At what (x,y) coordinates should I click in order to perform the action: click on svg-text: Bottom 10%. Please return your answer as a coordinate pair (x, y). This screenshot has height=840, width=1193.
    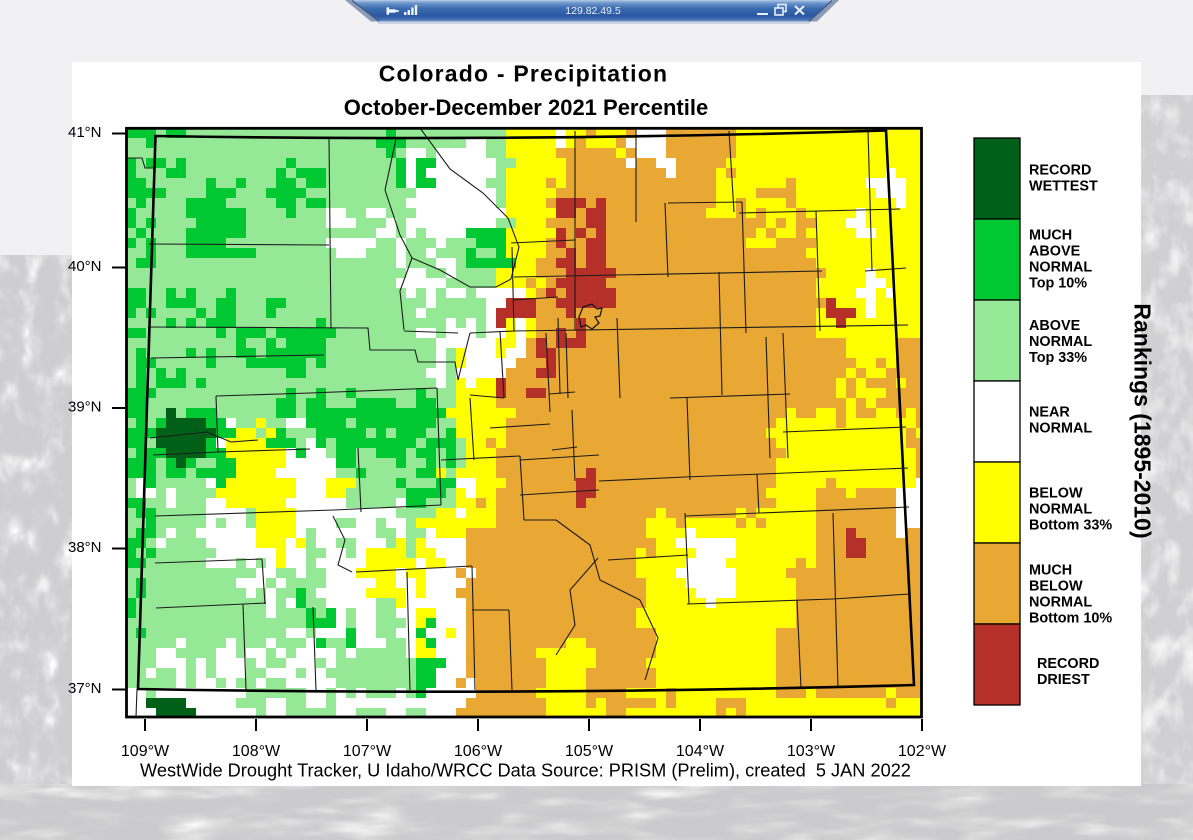
    Looking at the image, I should click on (1070, 619).